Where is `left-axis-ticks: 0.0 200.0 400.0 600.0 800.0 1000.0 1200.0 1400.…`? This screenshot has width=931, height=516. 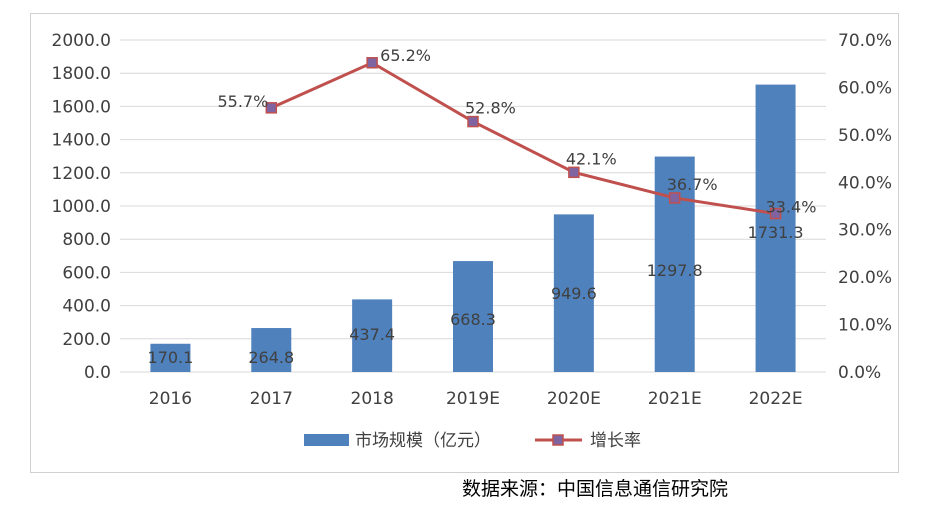
left-axis-ticks: 0.0 200.0 400.0 600.0 800.0 1000.0 1200.0 1400.… is located at coordinates (81, 207).